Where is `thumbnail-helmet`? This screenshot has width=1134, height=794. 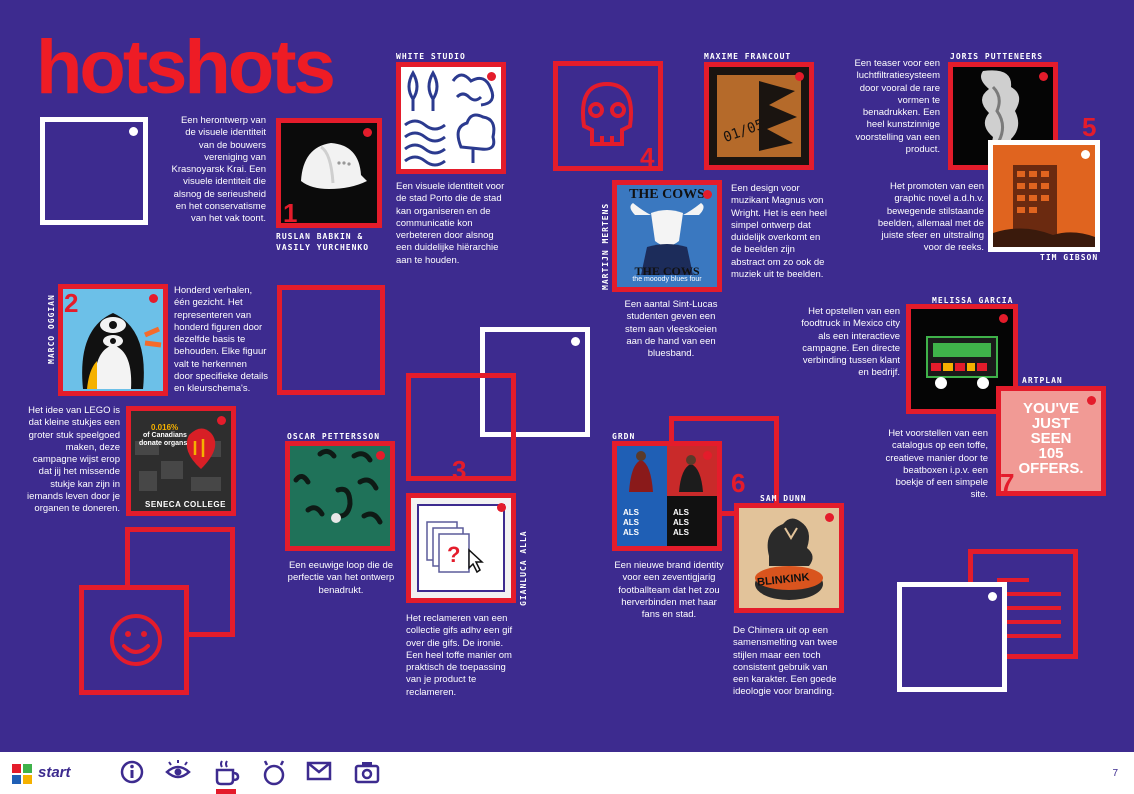 thumbnail-helmet is located at coordinates (329, 173).